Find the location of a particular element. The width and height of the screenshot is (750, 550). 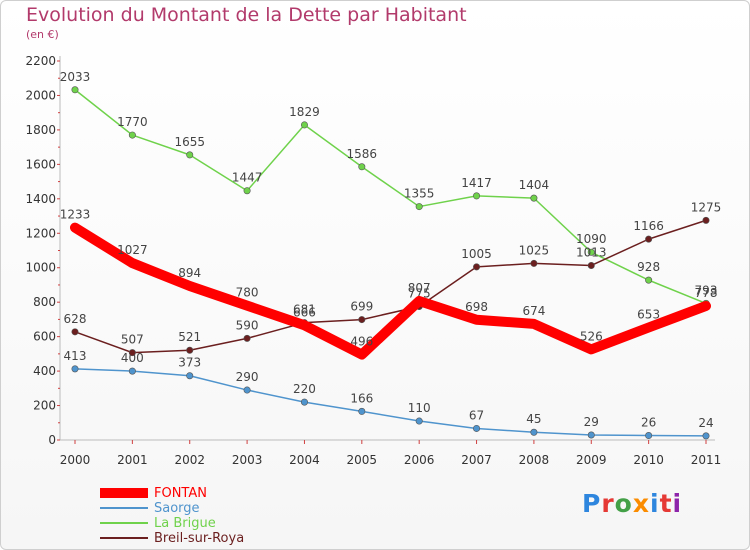

y-tick-label: 1600 is located at coordinates (40, 164).